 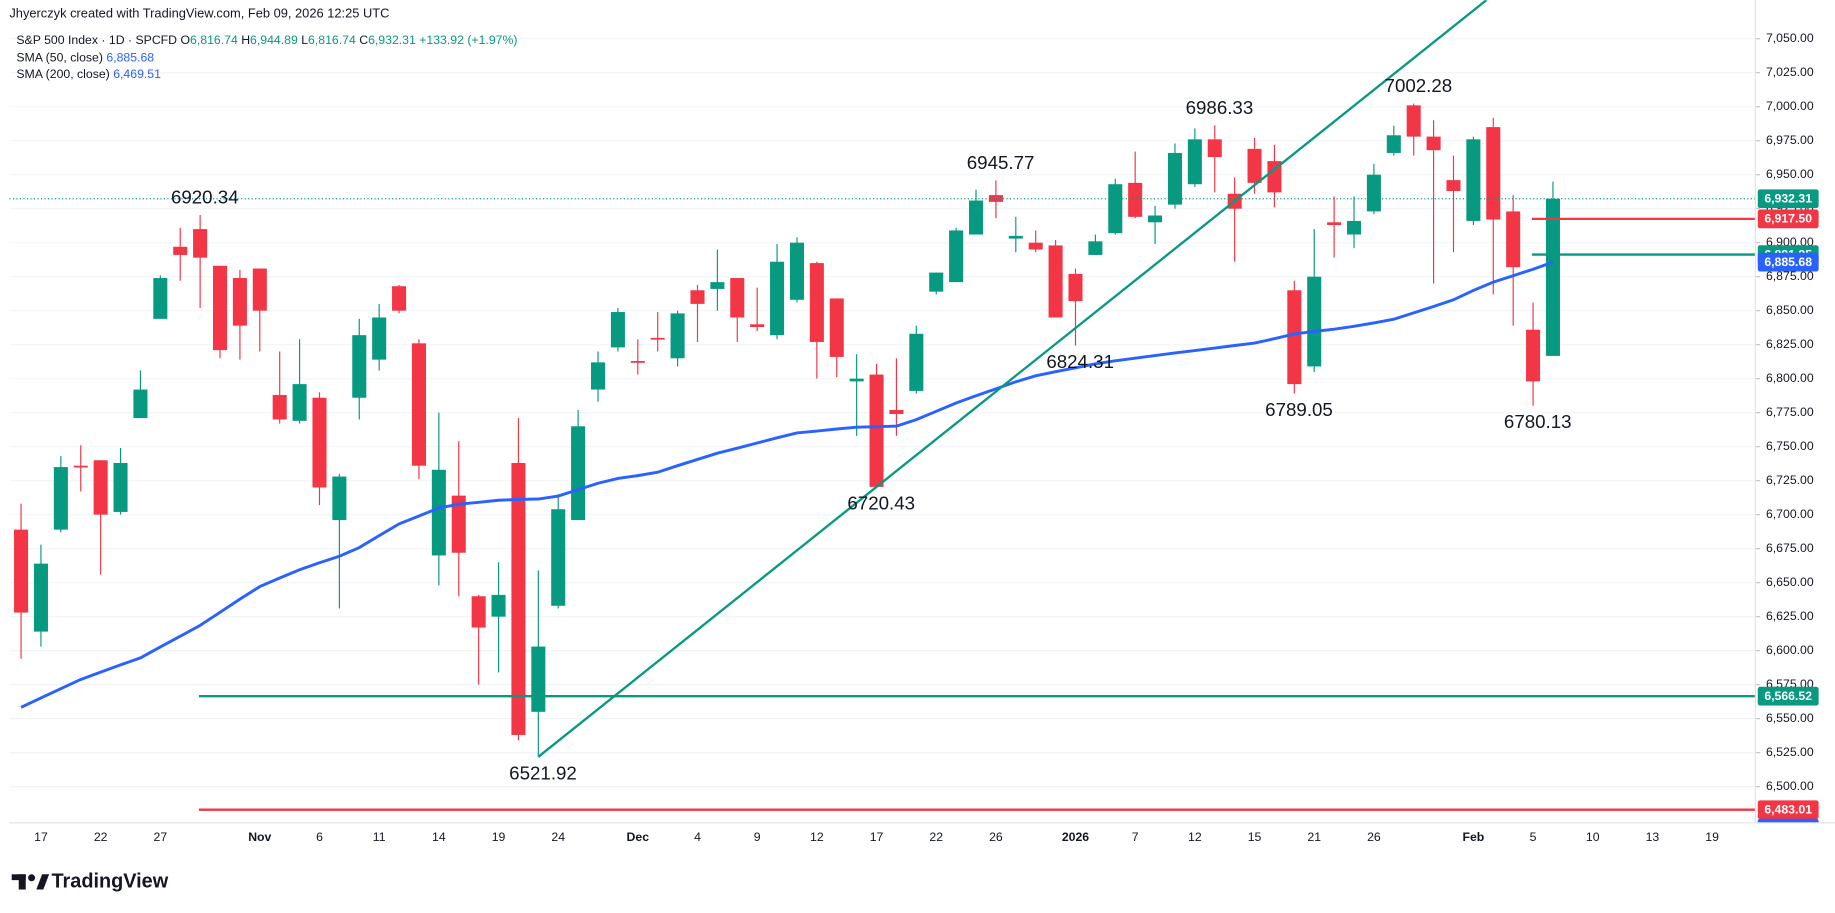 I want to click on y-tick-label: 6,650.00, so click(x=1790, y=582).